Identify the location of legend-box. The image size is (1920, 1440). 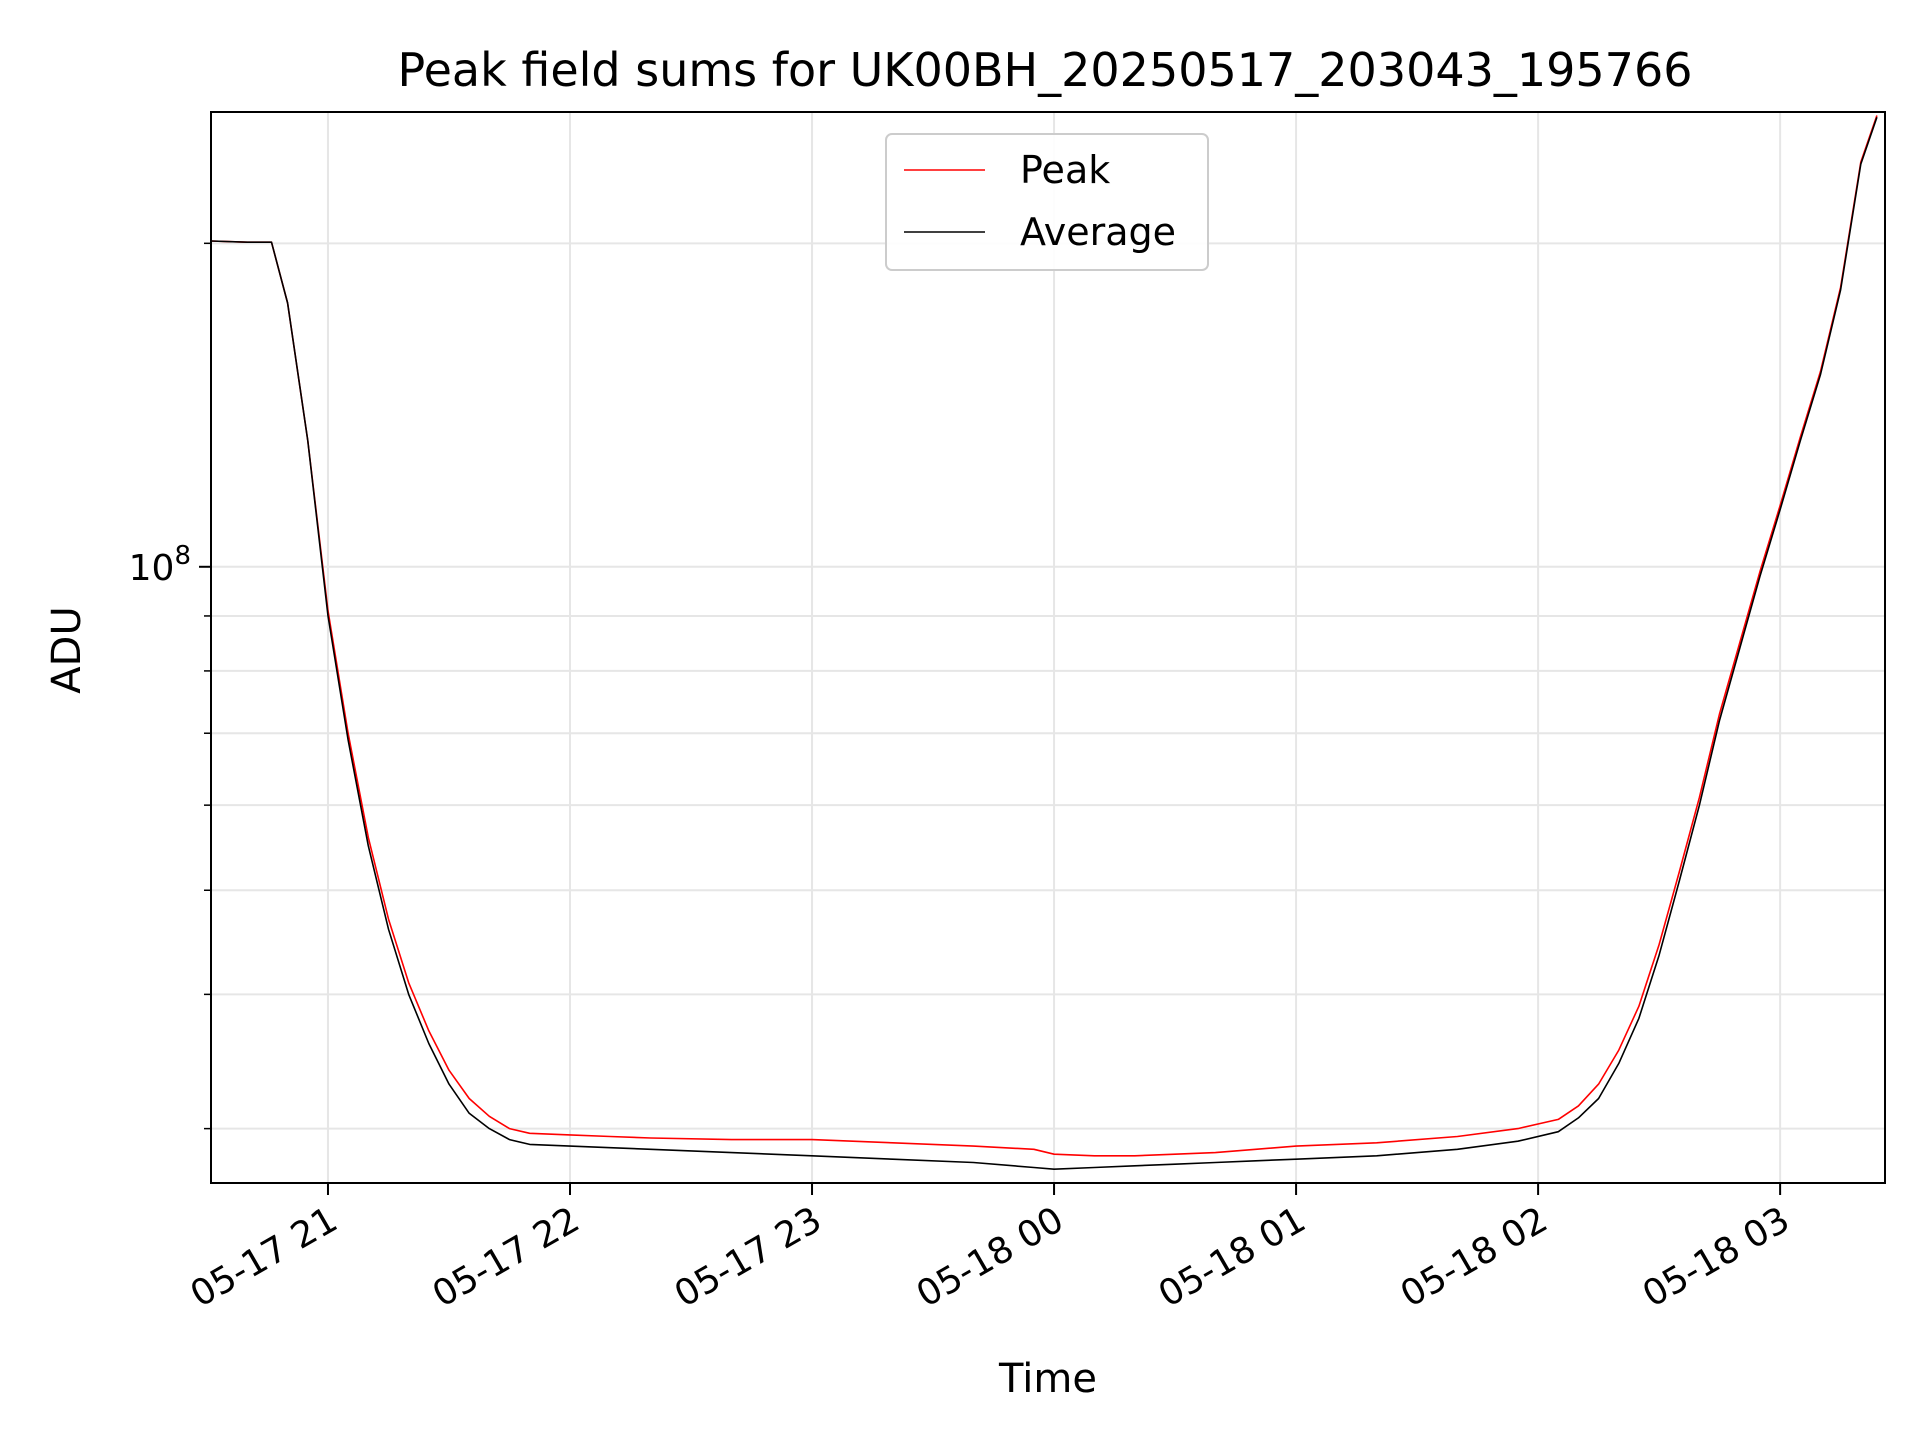
(1047, 202).